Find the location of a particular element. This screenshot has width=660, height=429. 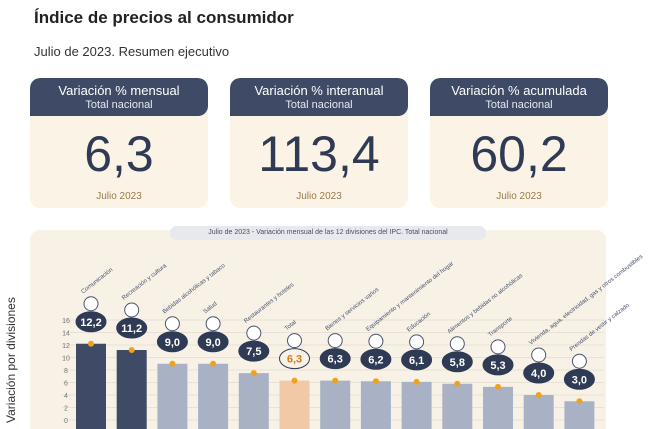

card-header: Variación % mensual Total nacional is located at coordinates (119, 97).